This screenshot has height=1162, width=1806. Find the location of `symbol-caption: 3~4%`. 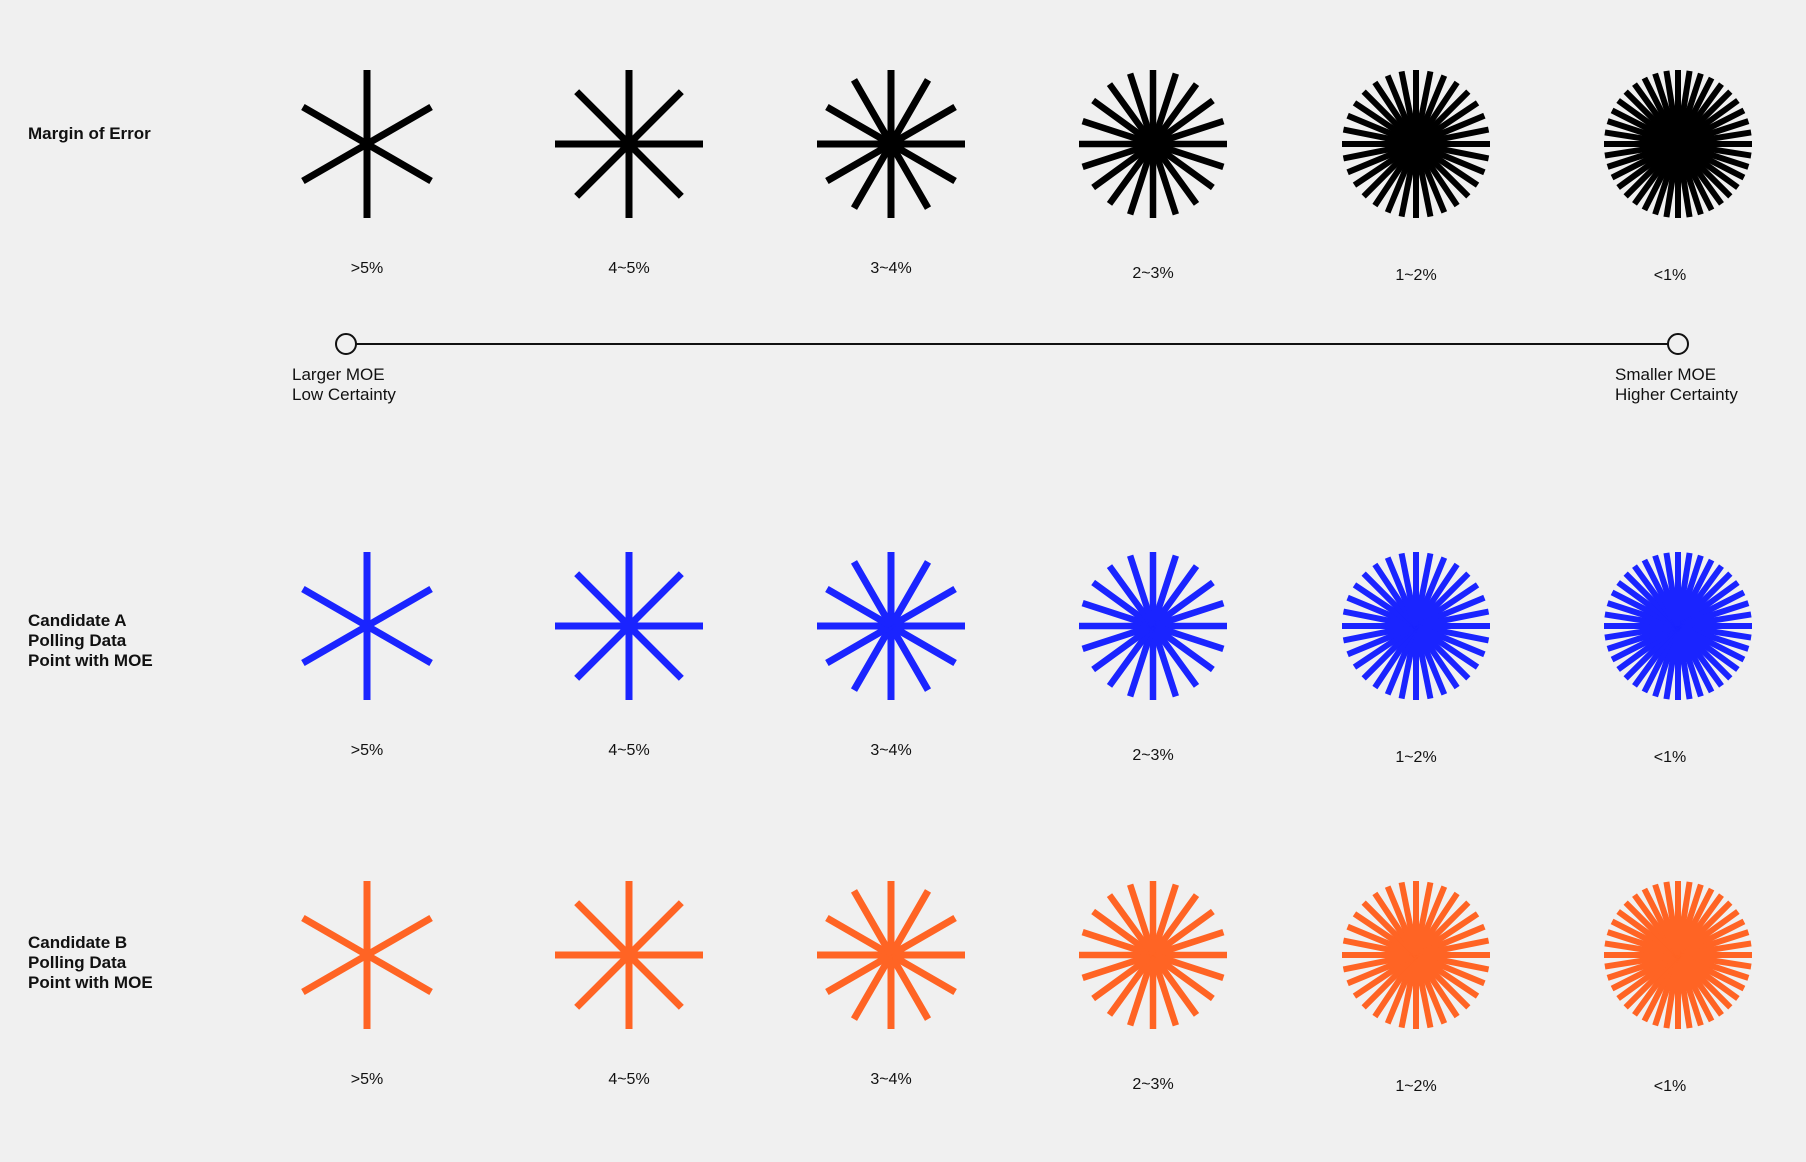

symbol-caption: 3~4% is located at coordinates (891, 750).